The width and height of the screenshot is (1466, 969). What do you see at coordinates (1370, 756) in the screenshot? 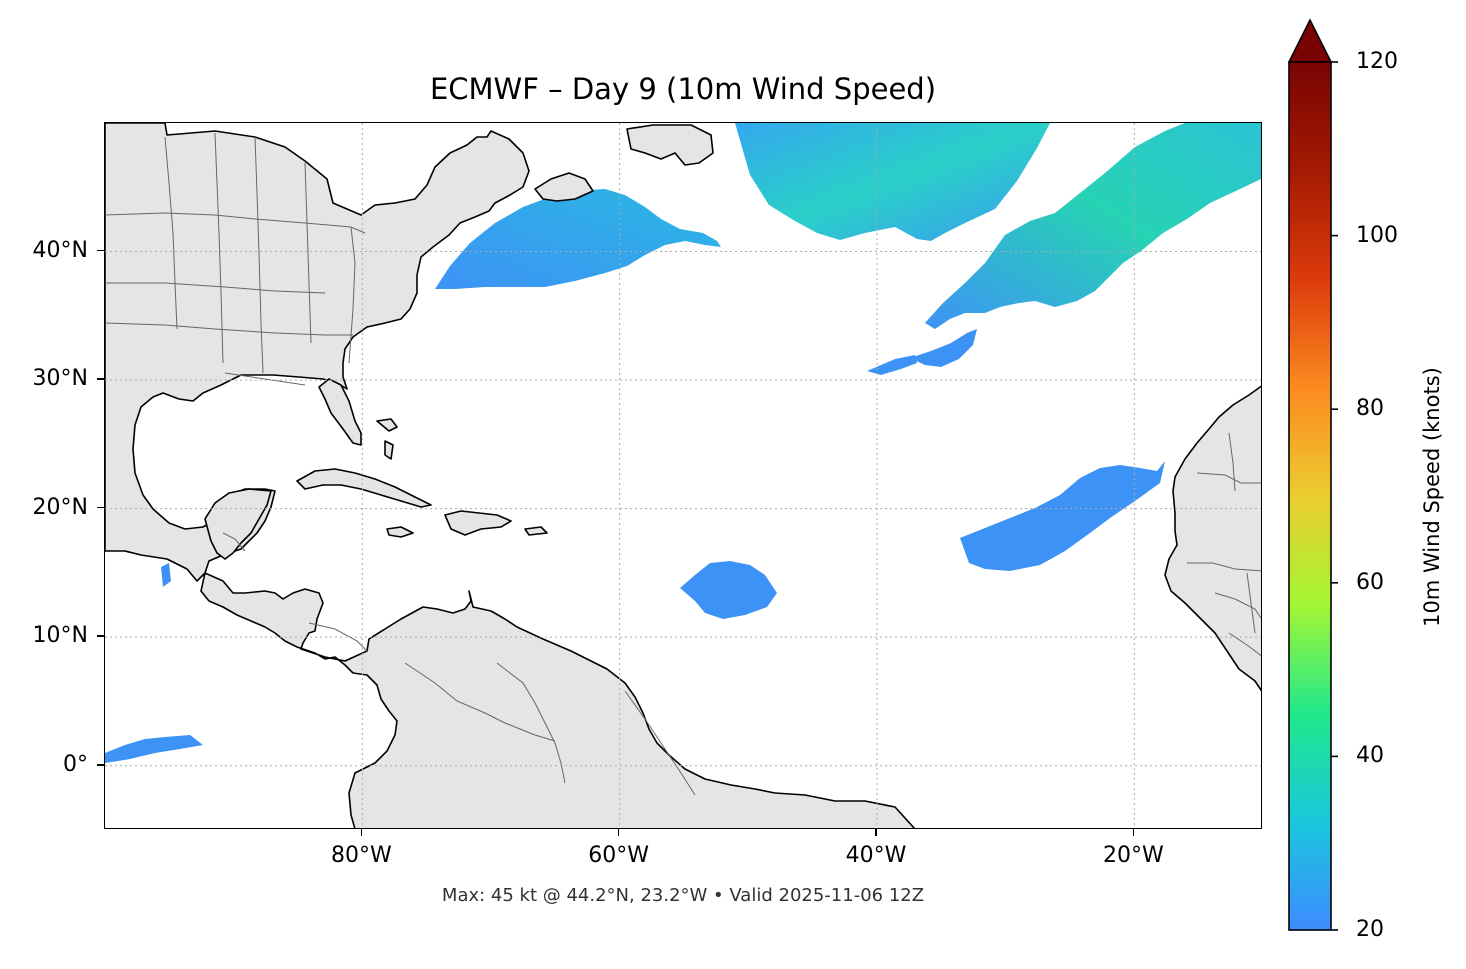
I see `colorbar-tick-label: 40` at bounding box center [1370, 756].